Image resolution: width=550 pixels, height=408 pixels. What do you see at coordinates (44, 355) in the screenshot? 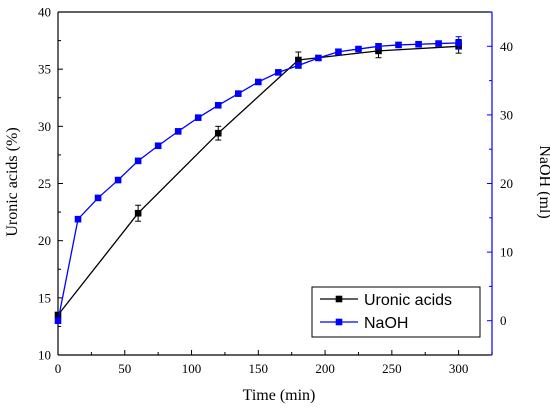
I see `y-tick-label: 10` at bounding box center [44, 355].